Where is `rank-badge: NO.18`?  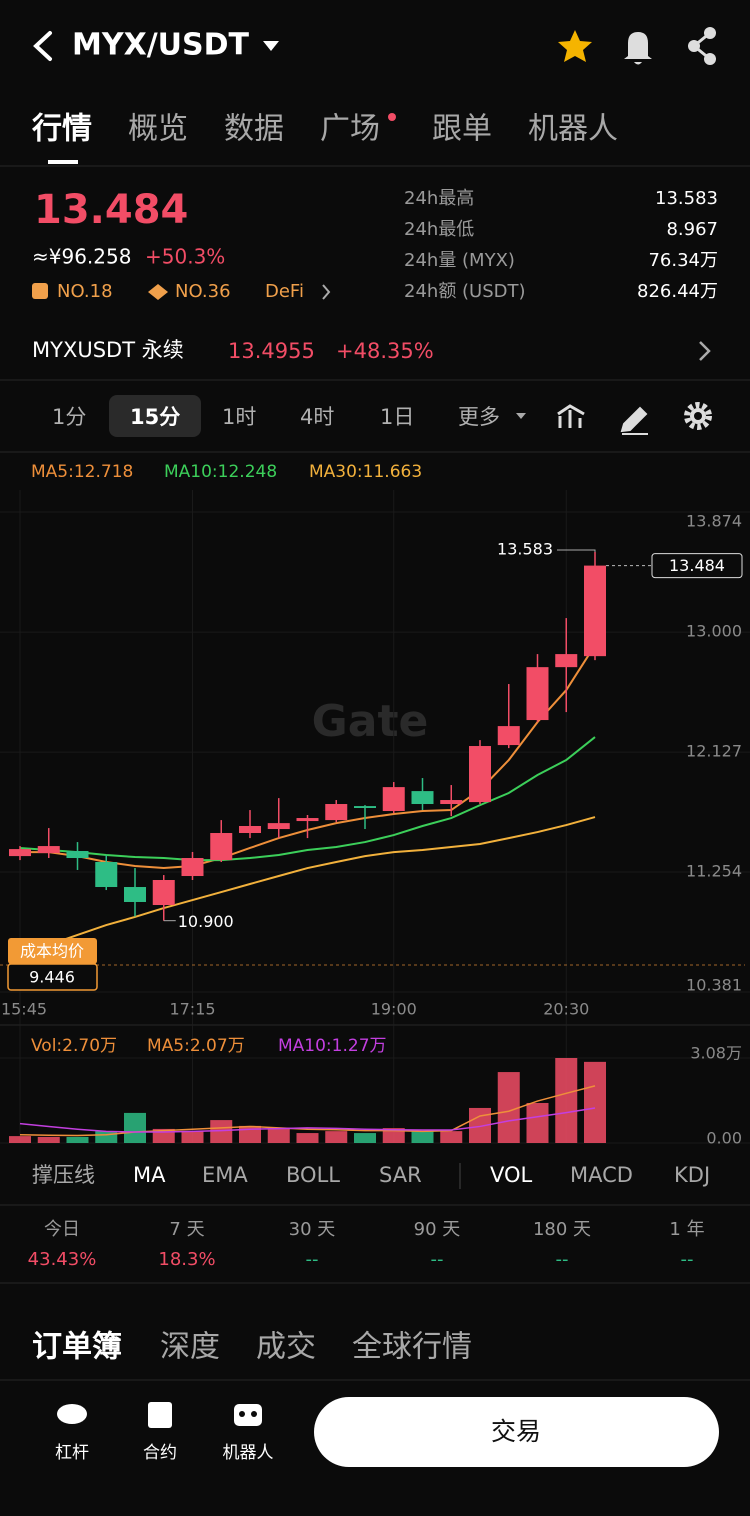 rank-badge: NO.18 is located at coordinates (85, 291).